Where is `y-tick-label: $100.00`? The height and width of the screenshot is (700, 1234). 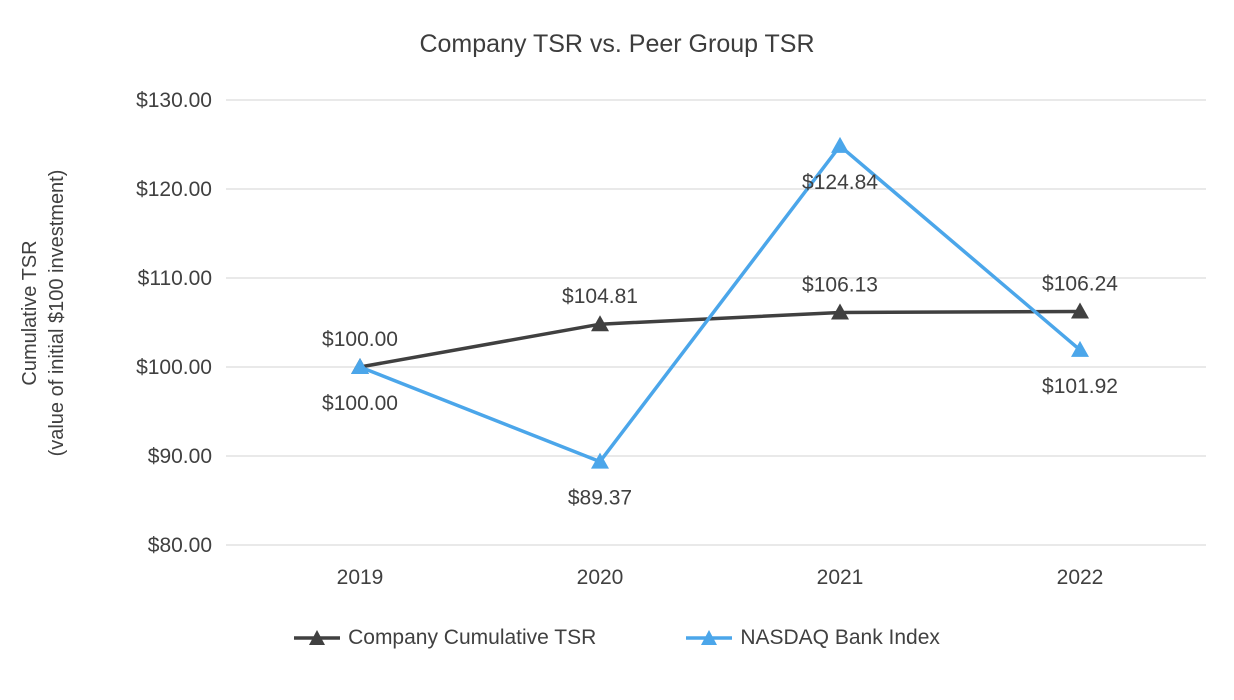
y-tick-label: $100.00 is located at coordinates (174, 367).